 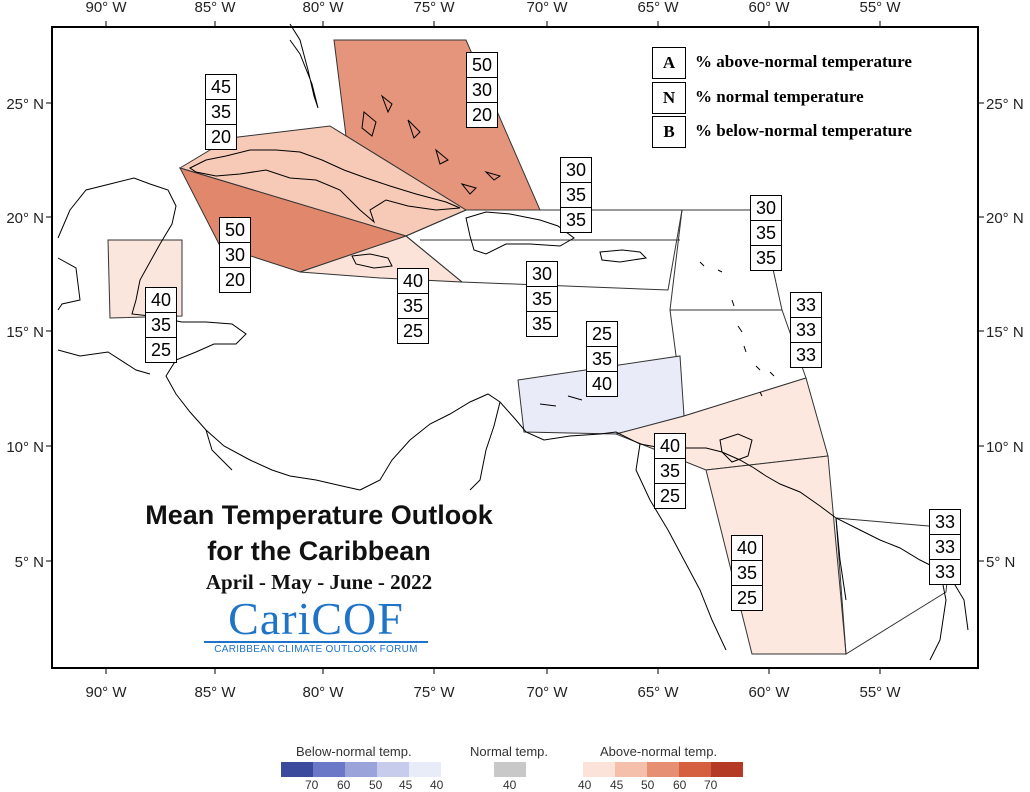 What do you see at coordinates (406, 785) in the screenshot?
I see `legend-tick-below: 45` at bounding box center [406, 785].